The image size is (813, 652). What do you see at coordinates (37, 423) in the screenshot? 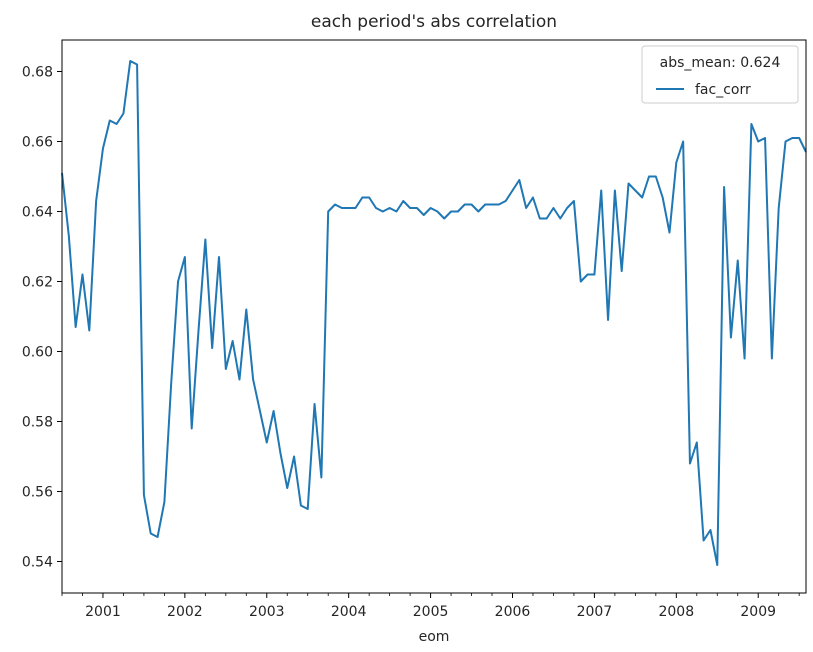
I see `y-tick-label: 0.58` at bounding box center [37, 423].